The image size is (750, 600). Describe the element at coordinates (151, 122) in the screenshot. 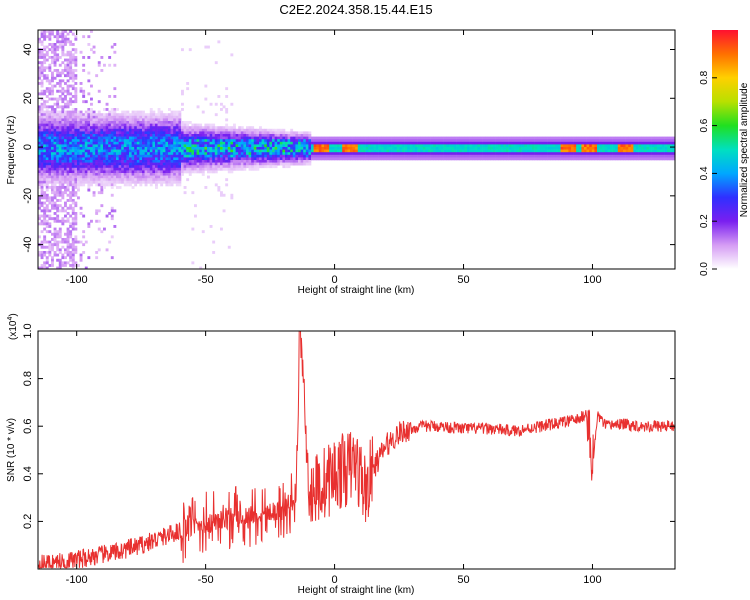

I see `spectrogram-cell-1903` at that location.